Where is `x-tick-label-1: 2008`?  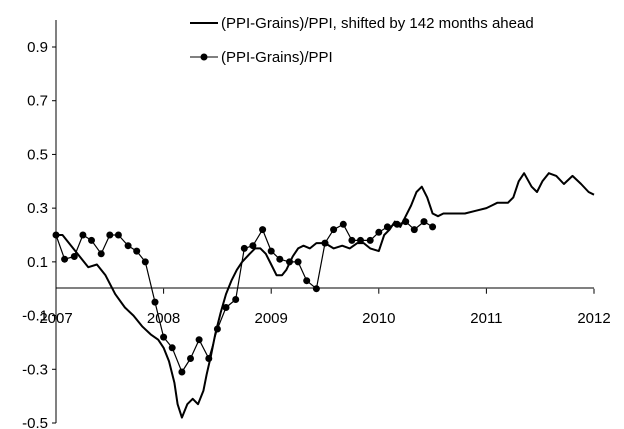
x-tick-label-1: 2008 is located at coordinates (163, 318).